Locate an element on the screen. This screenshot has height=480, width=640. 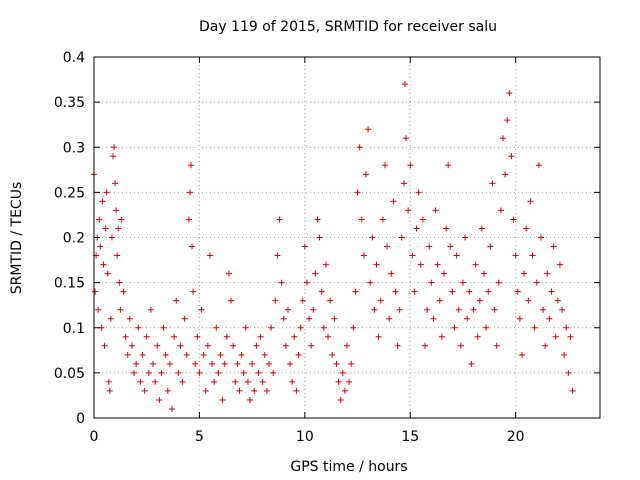
y-tick-label: 0.35 is located at coordinates (69, 103).